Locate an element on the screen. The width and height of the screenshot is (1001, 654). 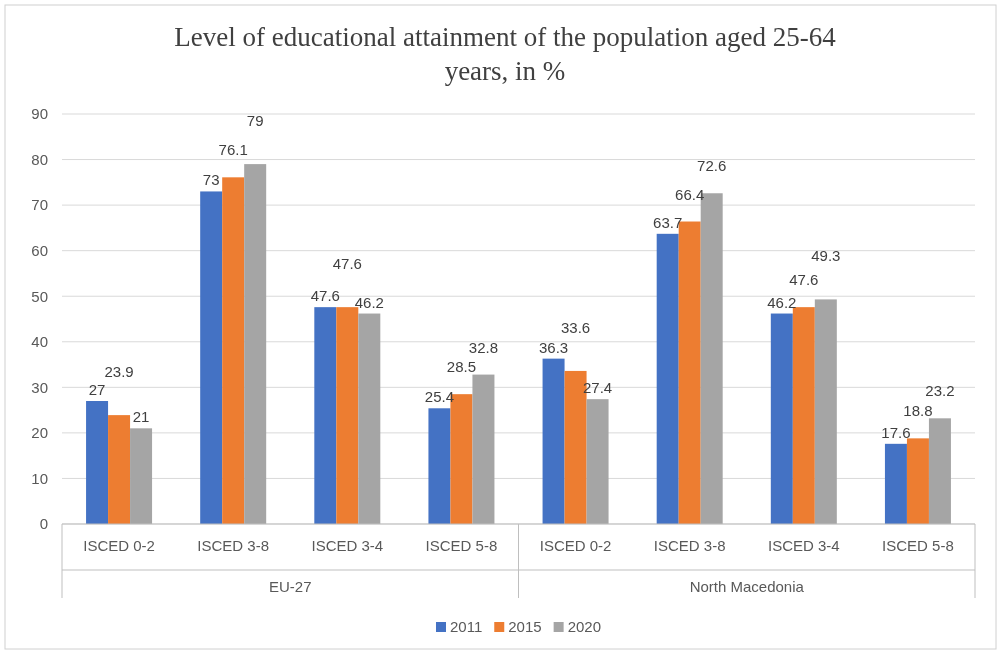
data-label: 25.4 is located at coordinates (439, 397).